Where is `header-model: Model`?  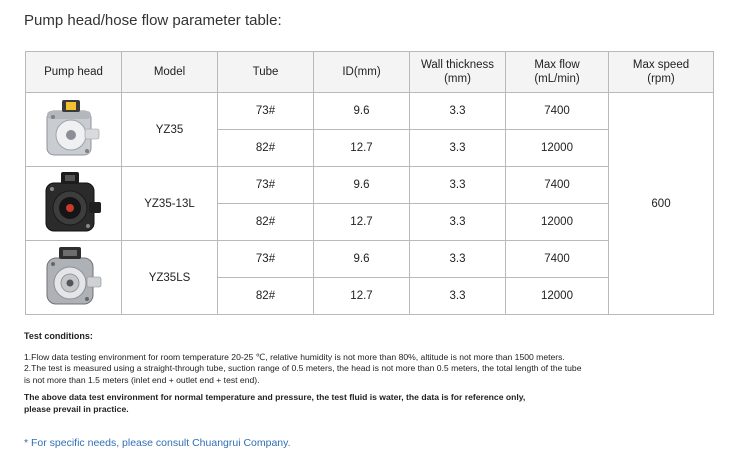
header-model: Model is located at coordinates (169, 72).